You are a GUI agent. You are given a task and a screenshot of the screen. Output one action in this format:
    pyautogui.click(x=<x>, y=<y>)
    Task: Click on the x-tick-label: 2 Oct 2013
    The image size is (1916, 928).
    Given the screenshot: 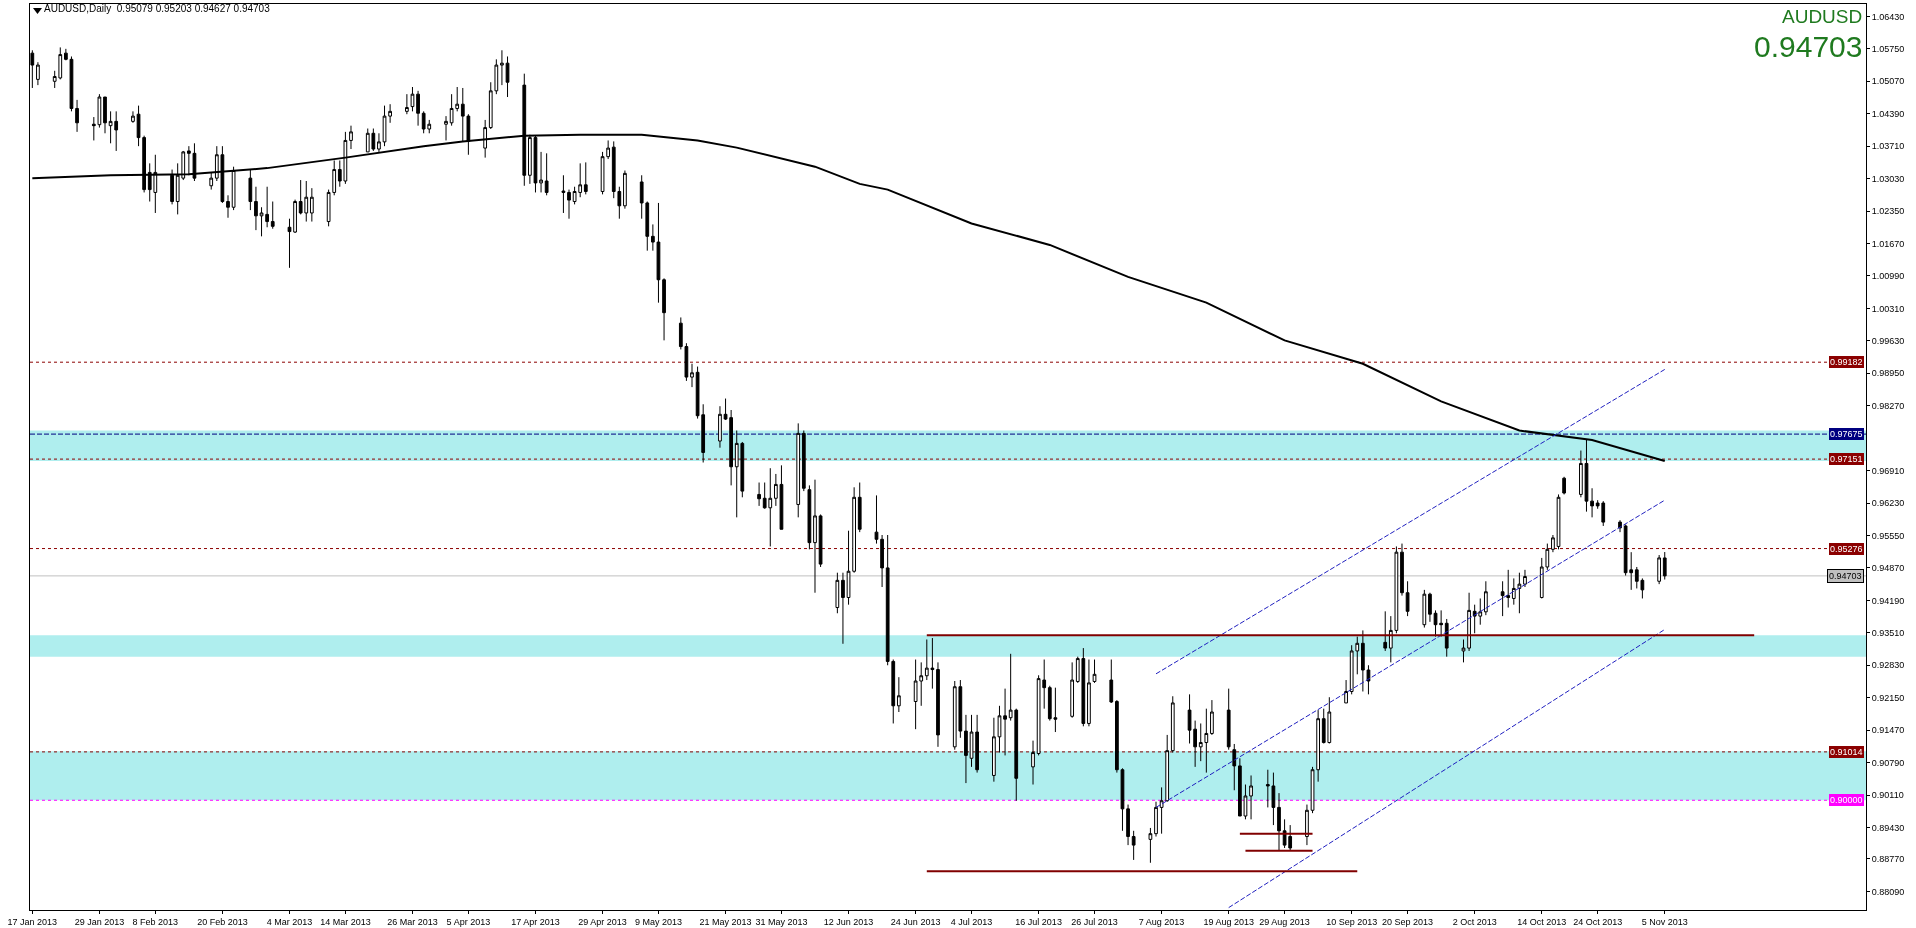 What is the action you would take?
    pyautogui.click(x=1474, y=921)
    